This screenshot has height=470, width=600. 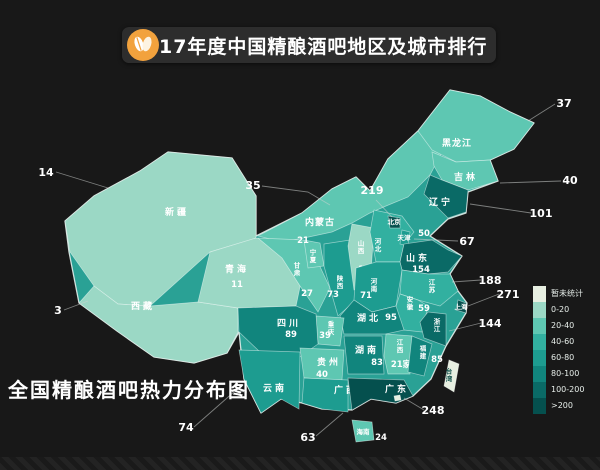 What do you see at coordinates (409, 303) in the screenshot?
I see `region-label: 安徽` at bounding box center [409, 303].